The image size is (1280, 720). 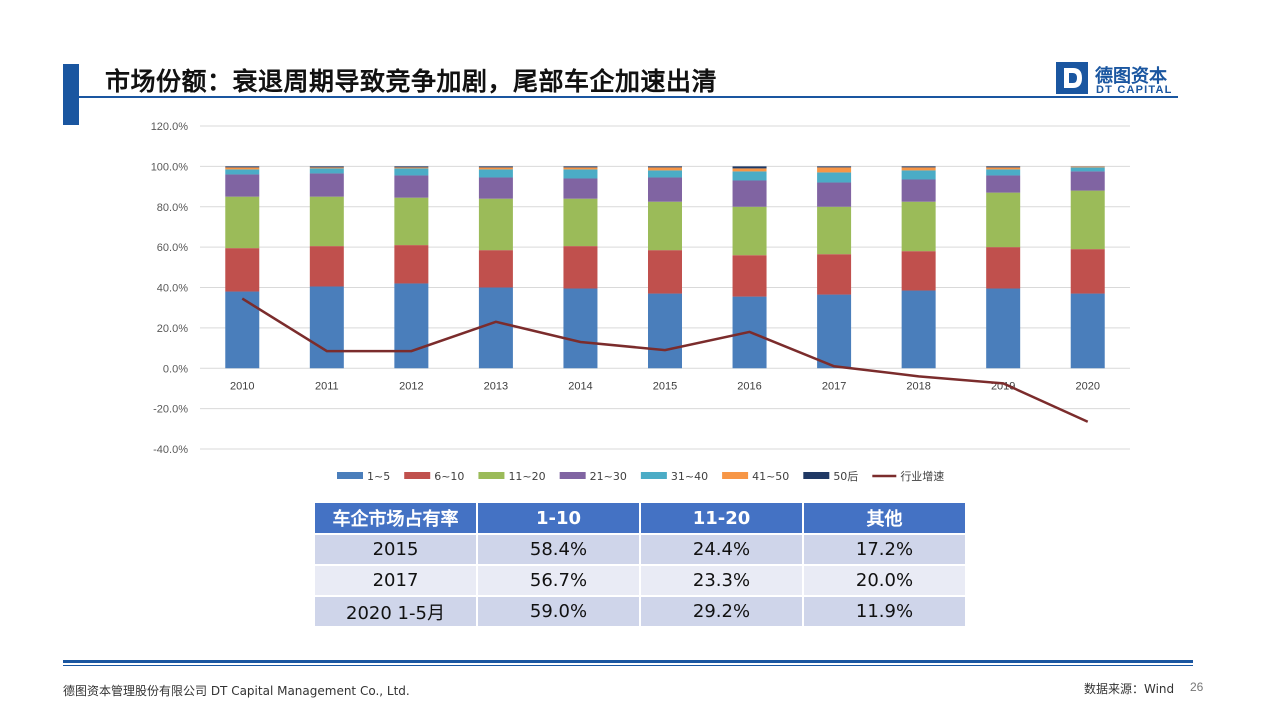 What do you see at coordinates (172, 208) in the screenshot?
I see `y-tick-label: 80.0%` at bounding box center [172, 208].